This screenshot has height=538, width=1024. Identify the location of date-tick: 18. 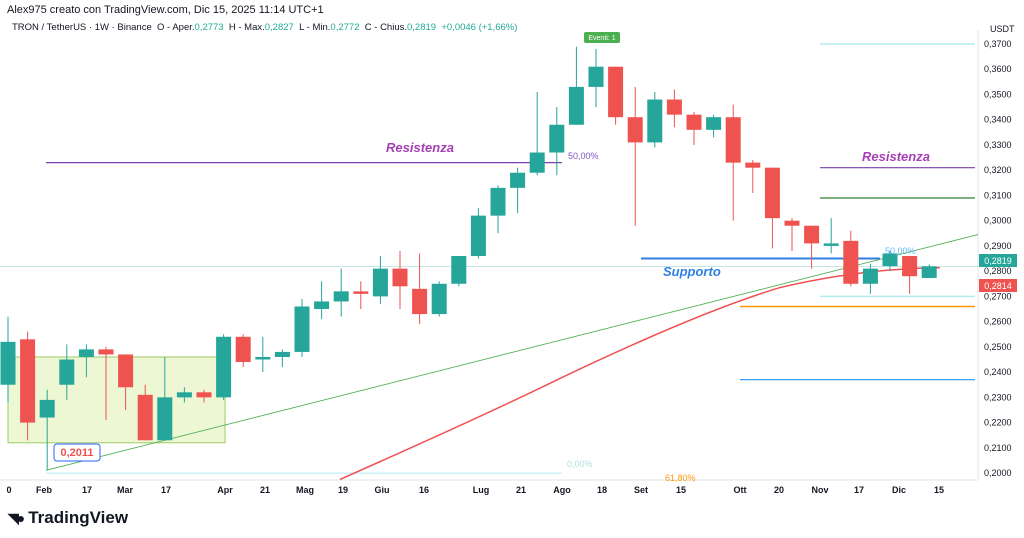
(602, 490).